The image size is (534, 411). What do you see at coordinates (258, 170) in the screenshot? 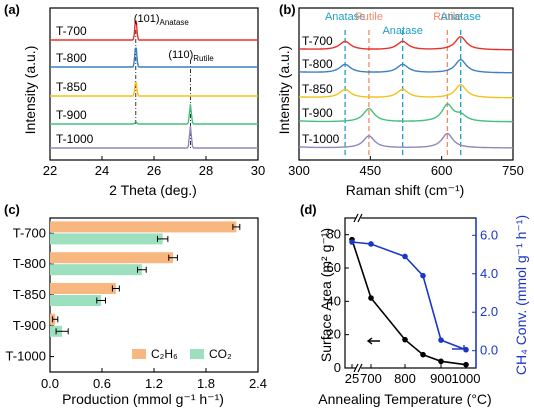
I see `panel-a-xtick-label: 30` at bounding box center [258, 170].